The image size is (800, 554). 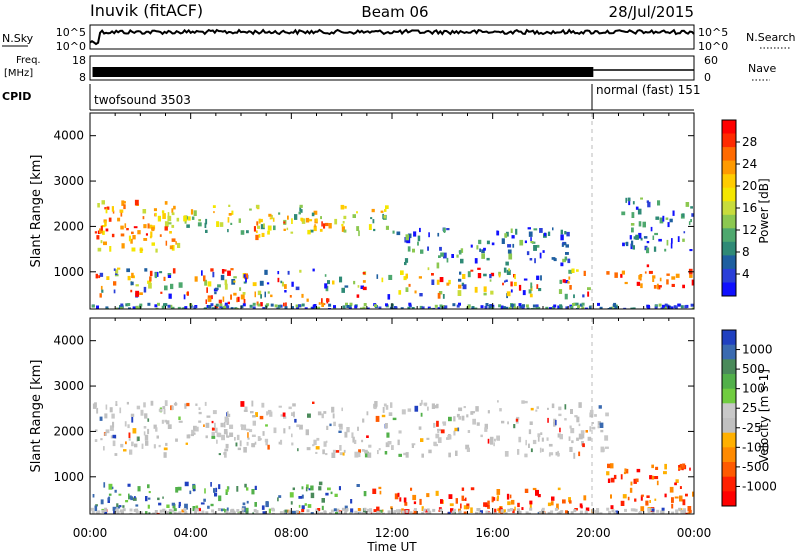 I want to click on colorbar-tick-label: 16, so click(x=749, y=208).